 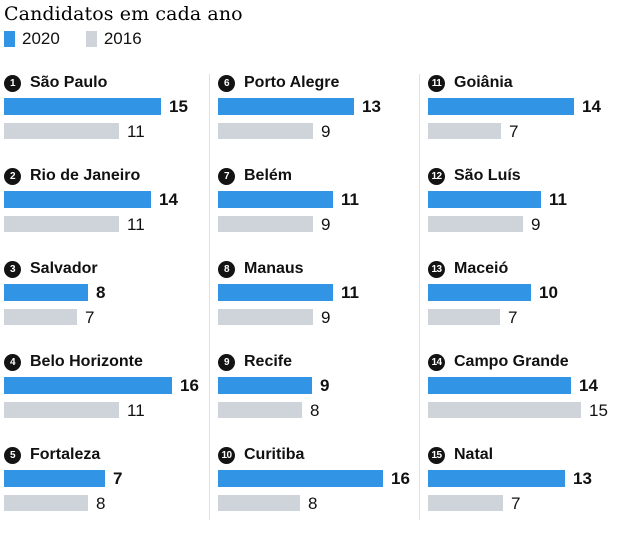 What do you see at coordinates (318, 362) in the screenshot?
I see `city-panel-header: 9 Recife` at bounding box center [318, 362].